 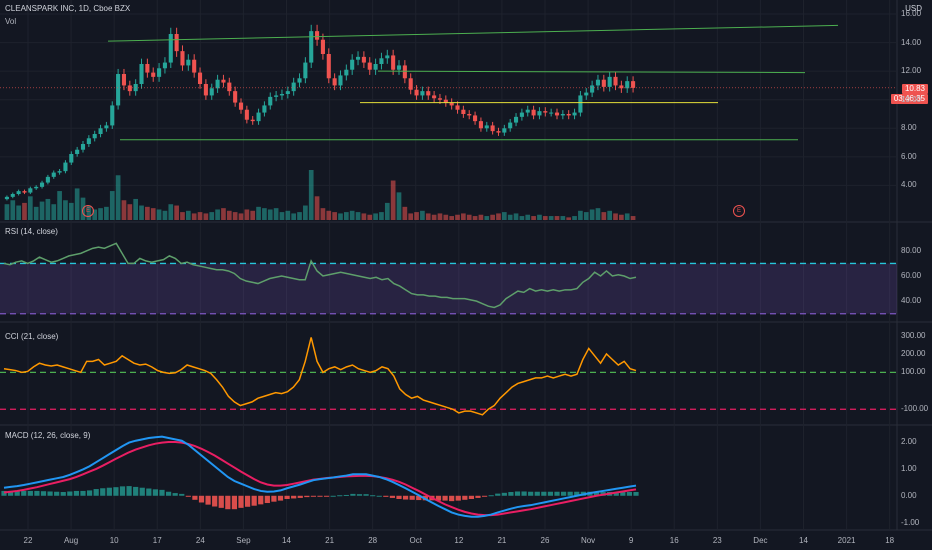 I want to click on x-tick-label: Sep, so click(x=243, y=540).